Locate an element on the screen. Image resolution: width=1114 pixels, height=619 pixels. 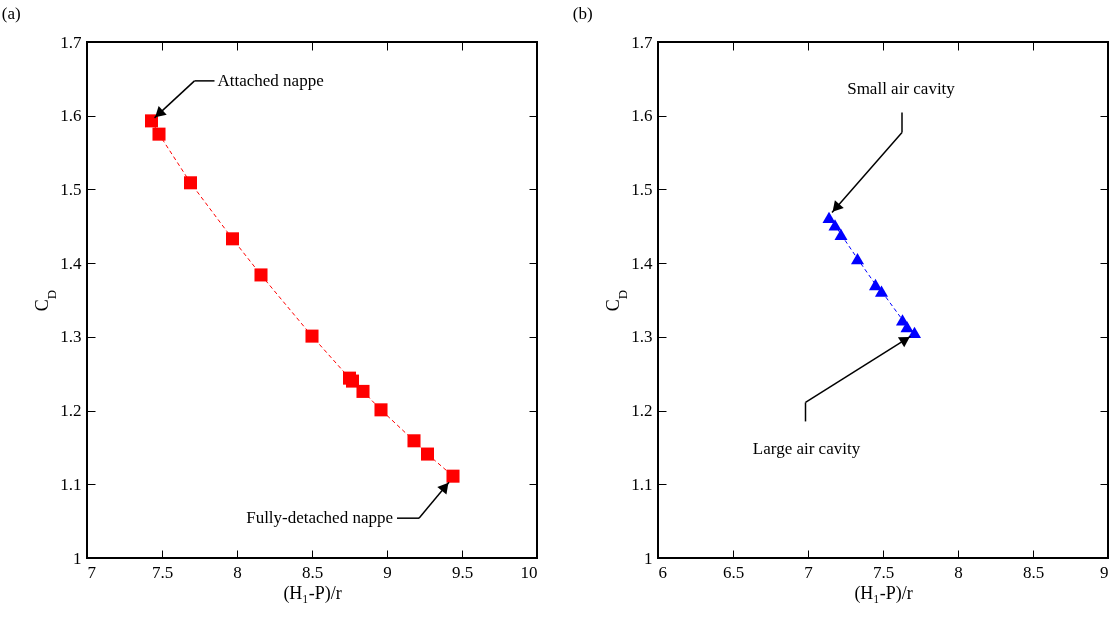
annotation: Large air cavity is located at coordinates (806, 449).